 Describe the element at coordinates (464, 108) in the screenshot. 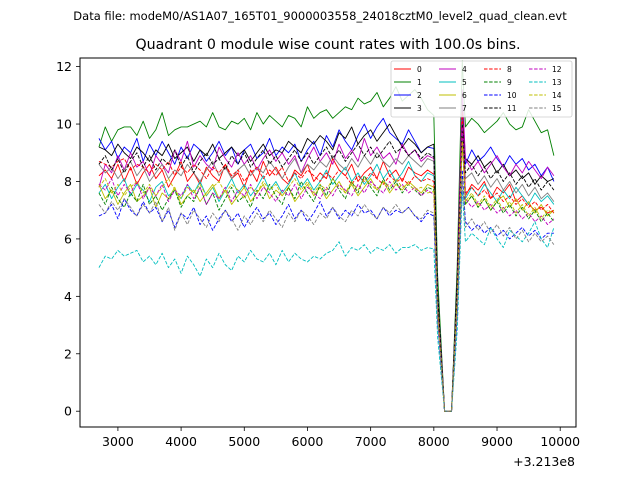

I see `legend-label-7: 7` at that location.